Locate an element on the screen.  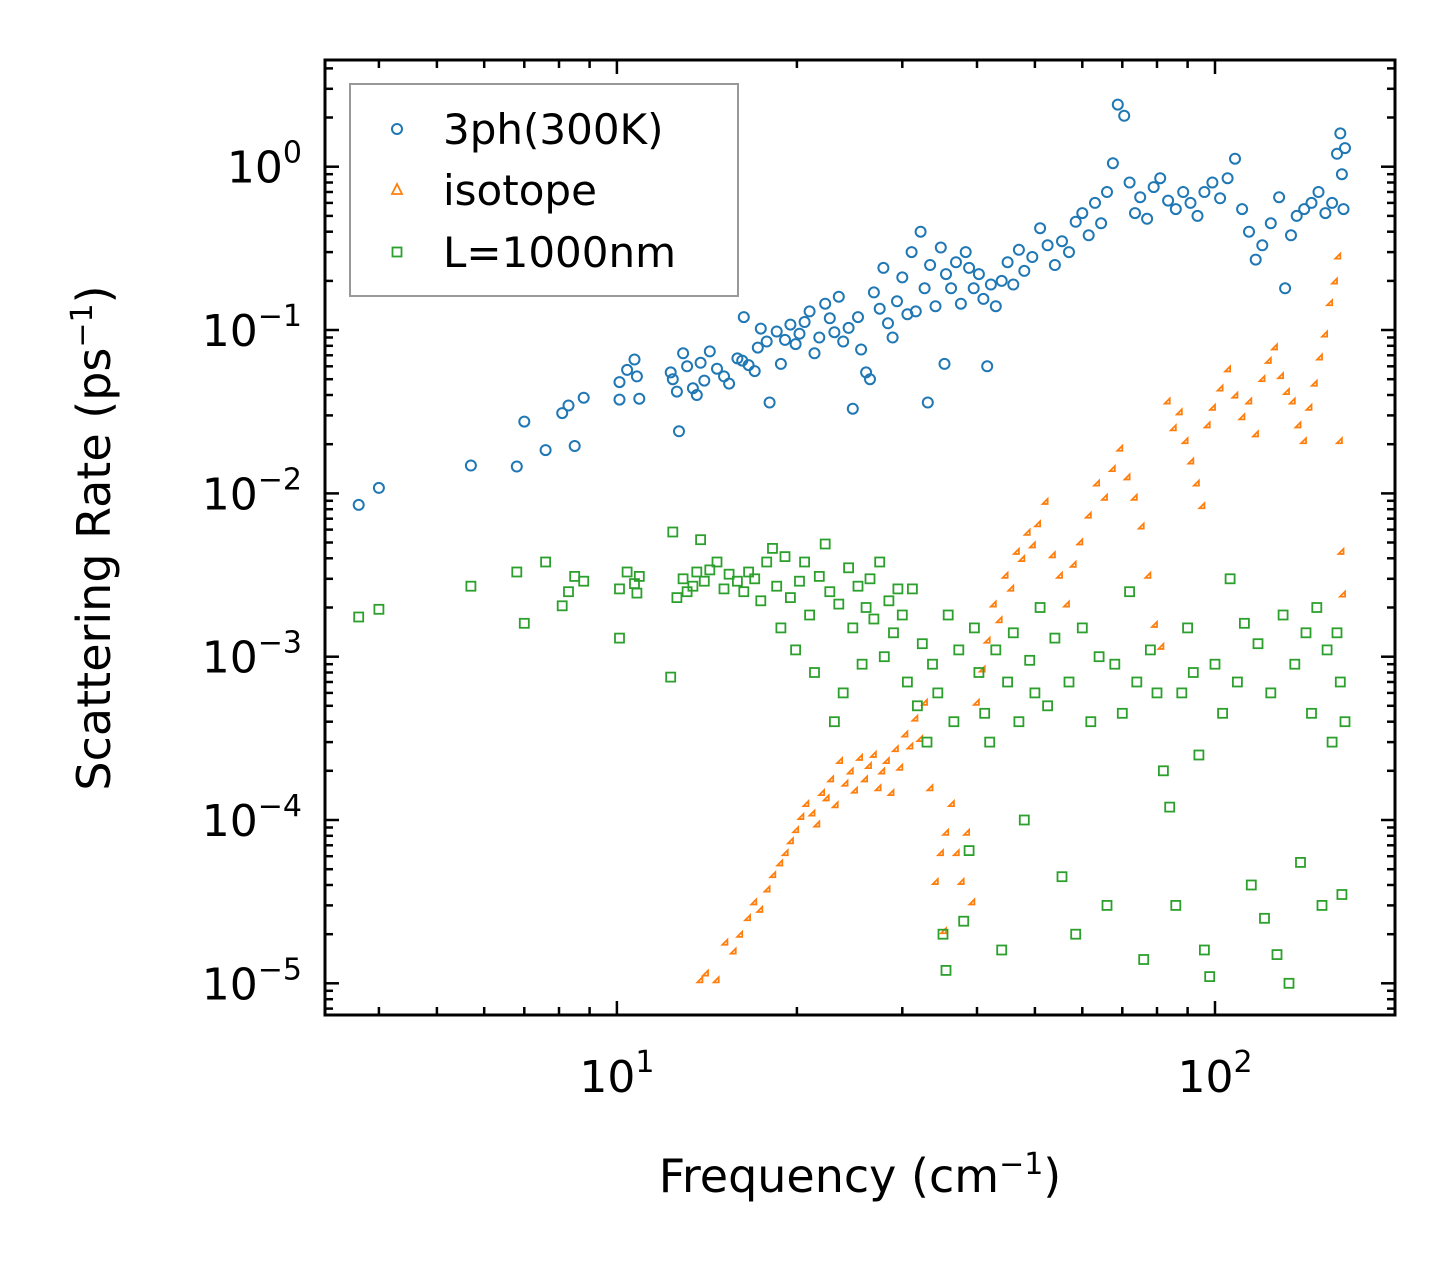
legend-marker-circle is located at coordinates (397, 129).